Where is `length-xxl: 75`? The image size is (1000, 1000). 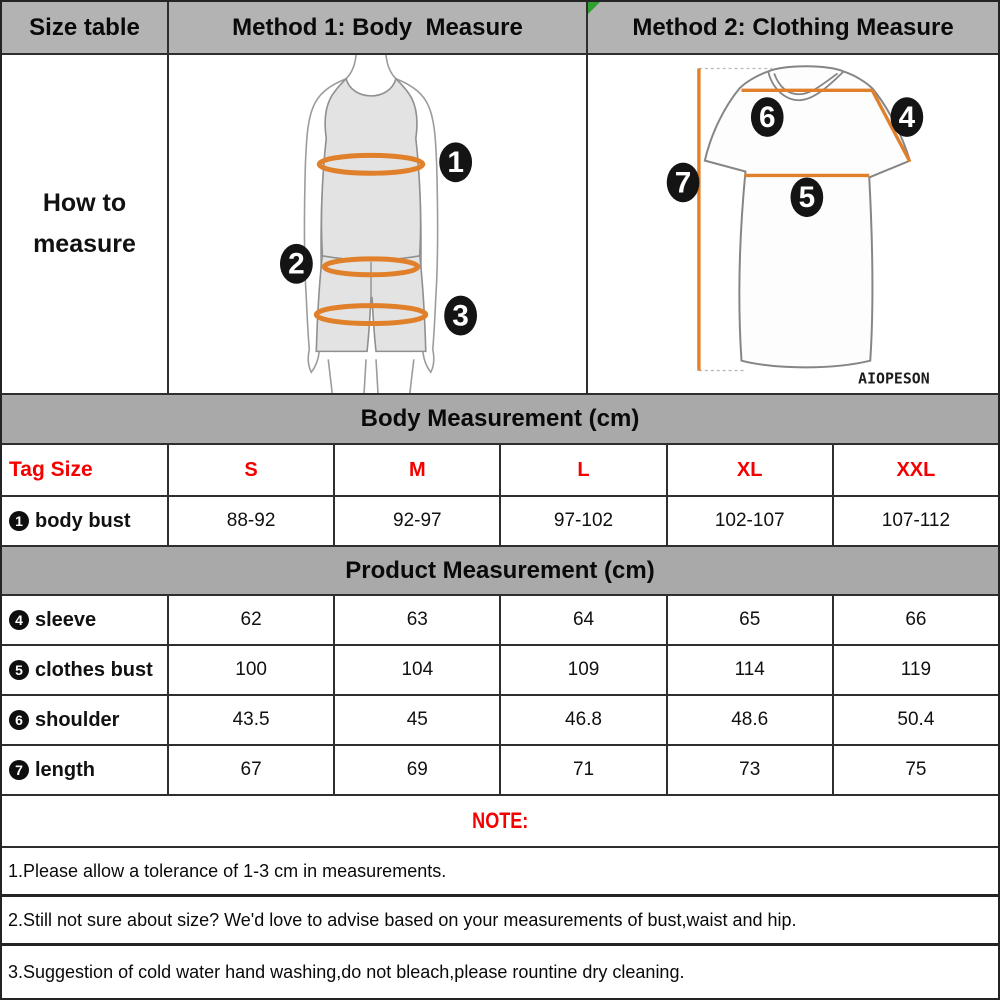 length-xxl: 75 is located at coordinates (914, 770).